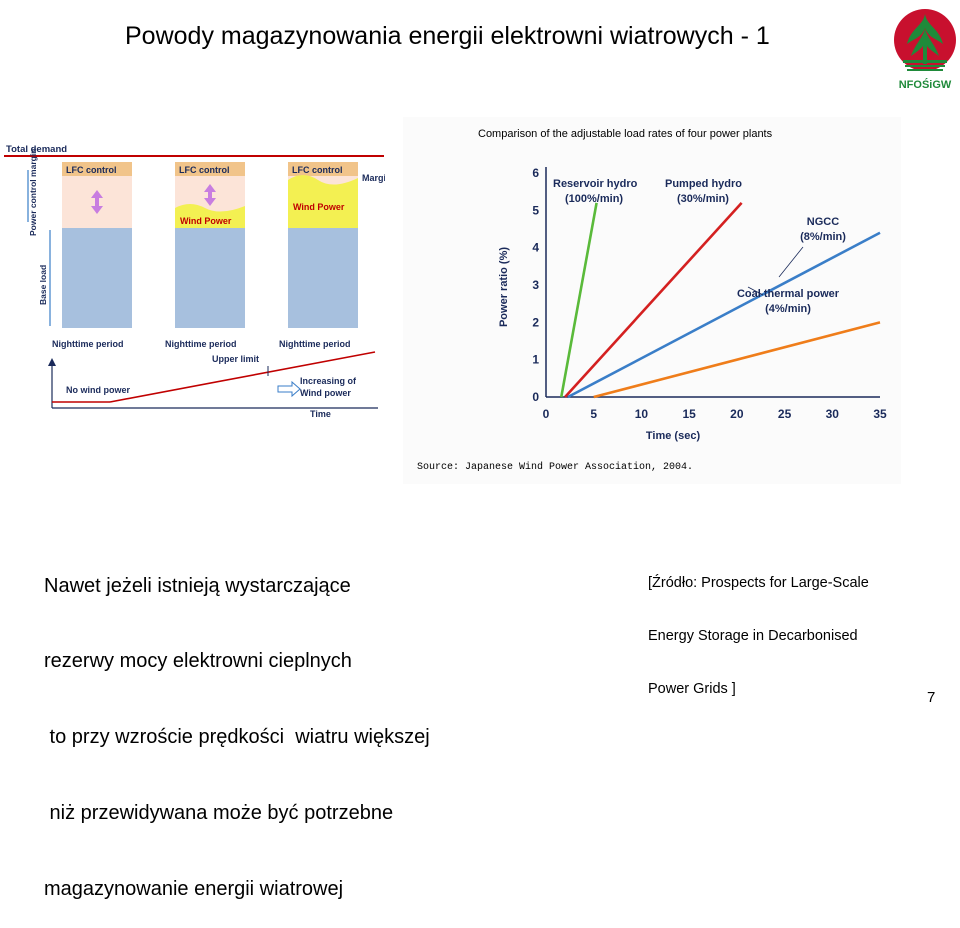 Image resolution: width=960 pixels, height=928 pixels. What do you see at coordinates (535, 173) in the screenshot?
I see `y-tick-label: 6` at bounding box center [535, 173].